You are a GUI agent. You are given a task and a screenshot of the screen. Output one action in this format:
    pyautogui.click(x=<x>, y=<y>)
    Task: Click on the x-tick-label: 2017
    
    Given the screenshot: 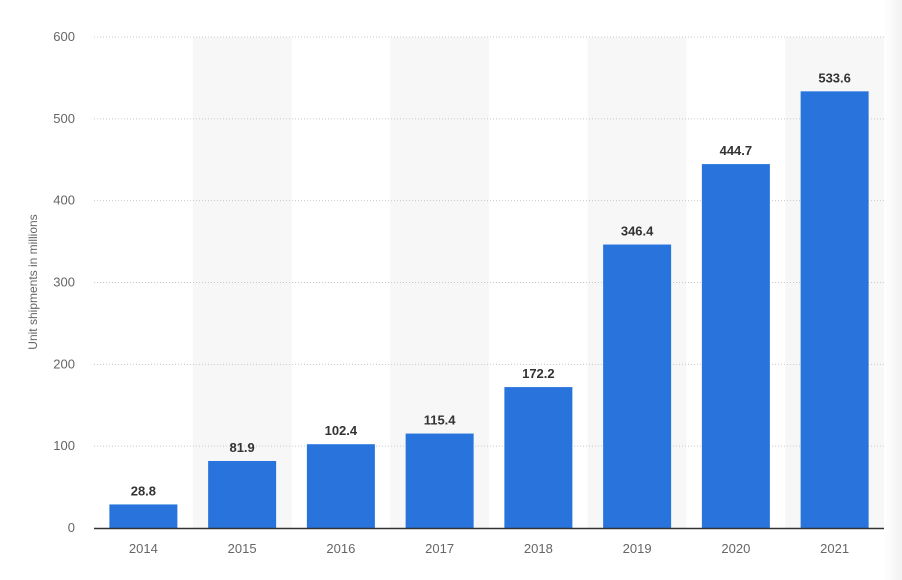 What is the action you would take?
    pyautogui.click(x=439, y=548)
    